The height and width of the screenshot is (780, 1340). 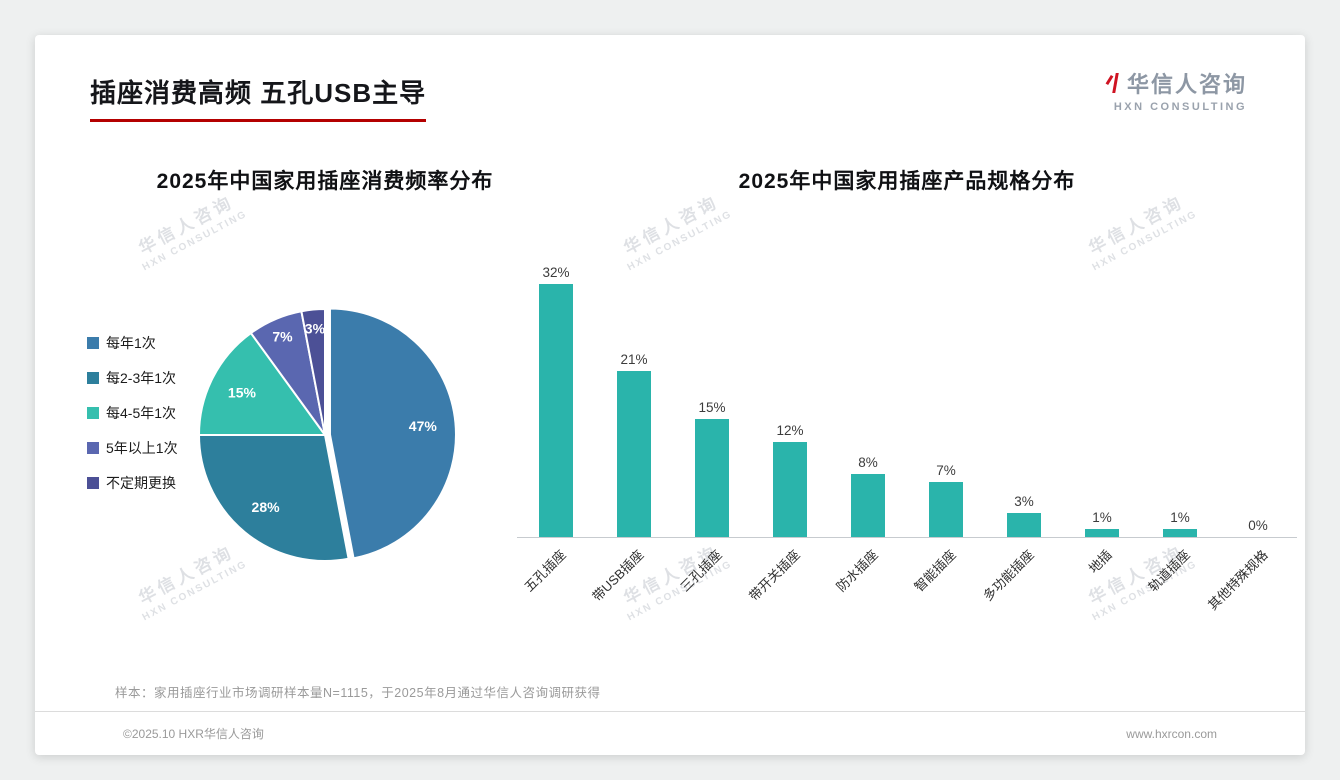 I want to click on pie-chart: 47% 28% 15% 7% 3%, so click(x=327, y=434).